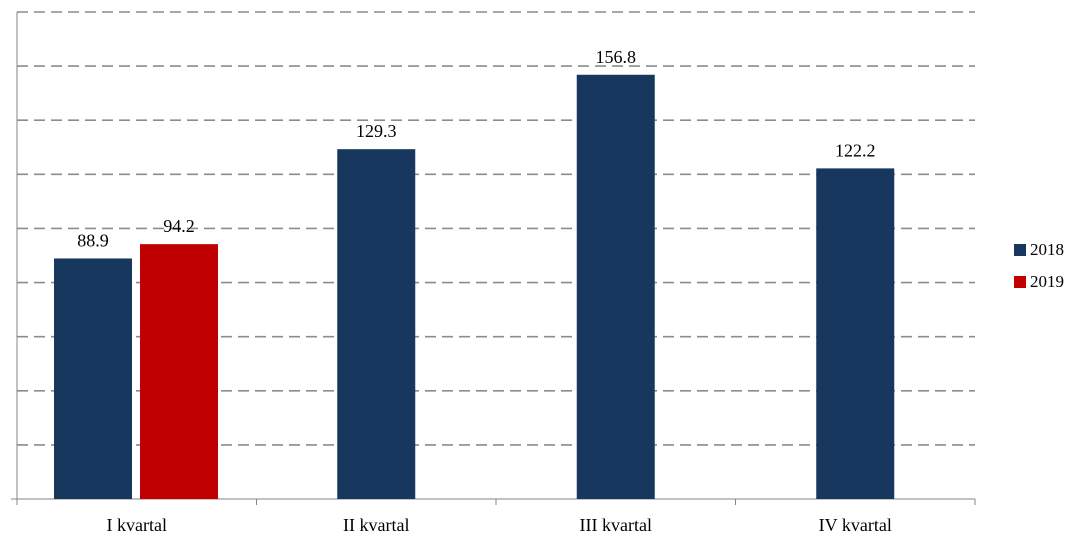 Image resolution: width=1077 pixels, height=540 pixels. What do you see at coordinates (179, 226) in the screenshot?
I see `data-label: 94.2` at bounding box center [179, 226].